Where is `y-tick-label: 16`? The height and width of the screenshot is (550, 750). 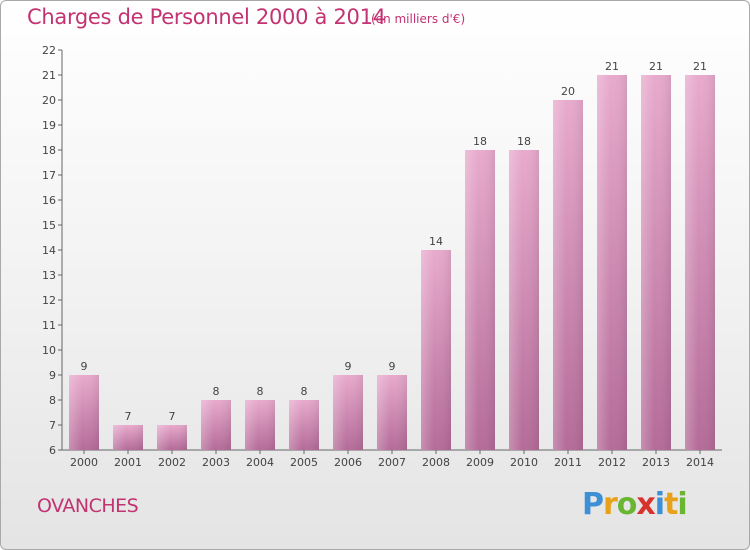
y-tick-label: 16 is located at coordinates (49, 200).